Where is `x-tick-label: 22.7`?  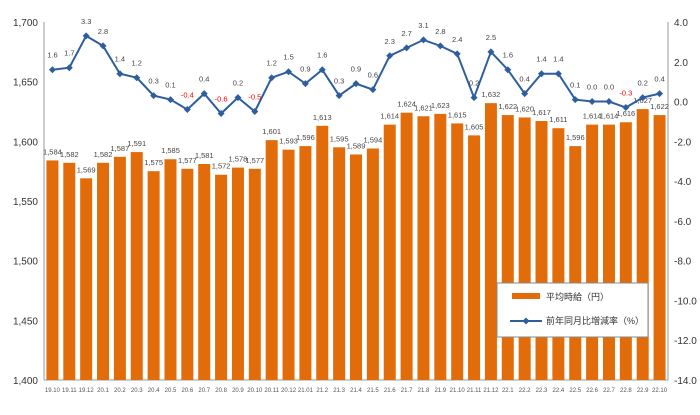 x-tick-label: 22.7 is located at coordinates (609, 391).